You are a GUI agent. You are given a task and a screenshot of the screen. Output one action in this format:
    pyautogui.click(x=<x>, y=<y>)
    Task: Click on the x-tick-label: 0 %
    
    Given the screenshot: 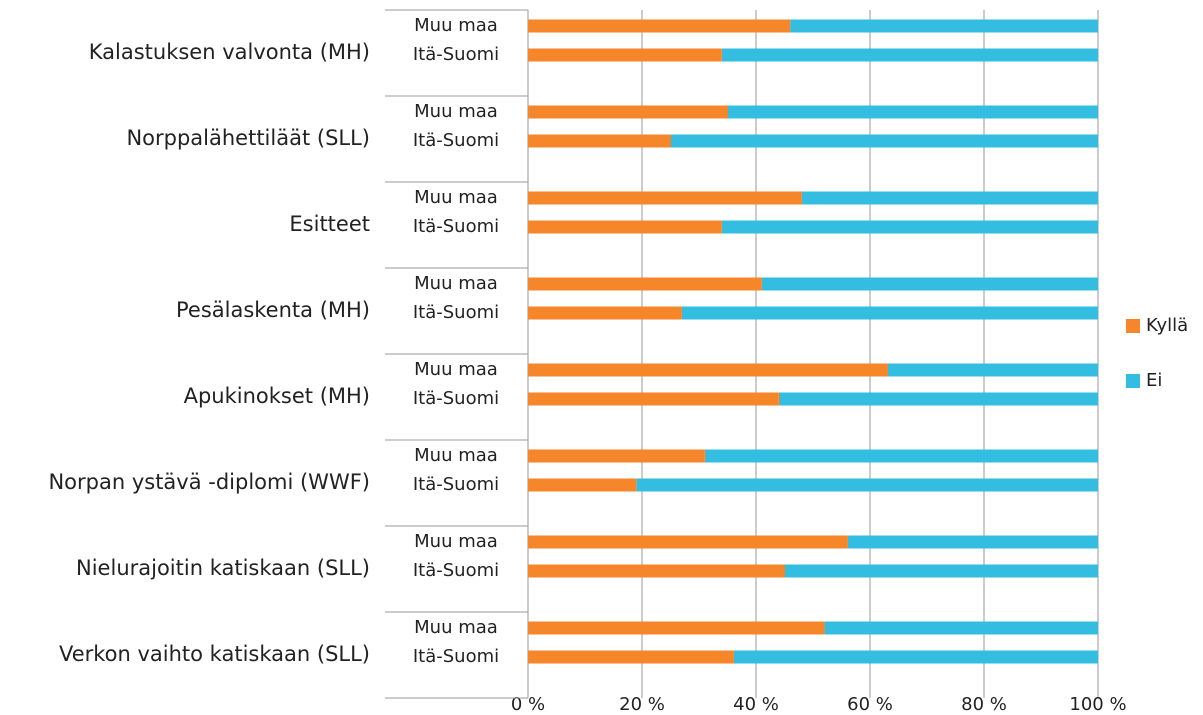 What is the action you would take?
    pyautogui.click(x=528, y=704)
    